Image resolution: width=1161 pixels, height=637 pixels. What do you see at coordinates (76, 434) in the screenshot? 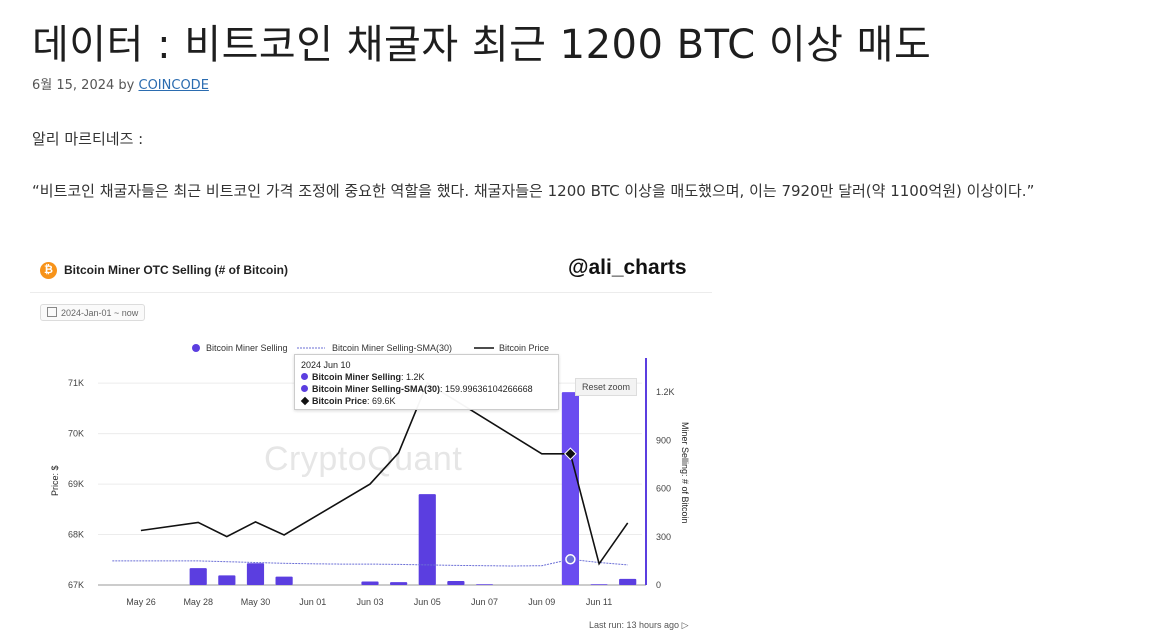
I see `y-left-tick-label: 70K` at bounding box center [76, 434].